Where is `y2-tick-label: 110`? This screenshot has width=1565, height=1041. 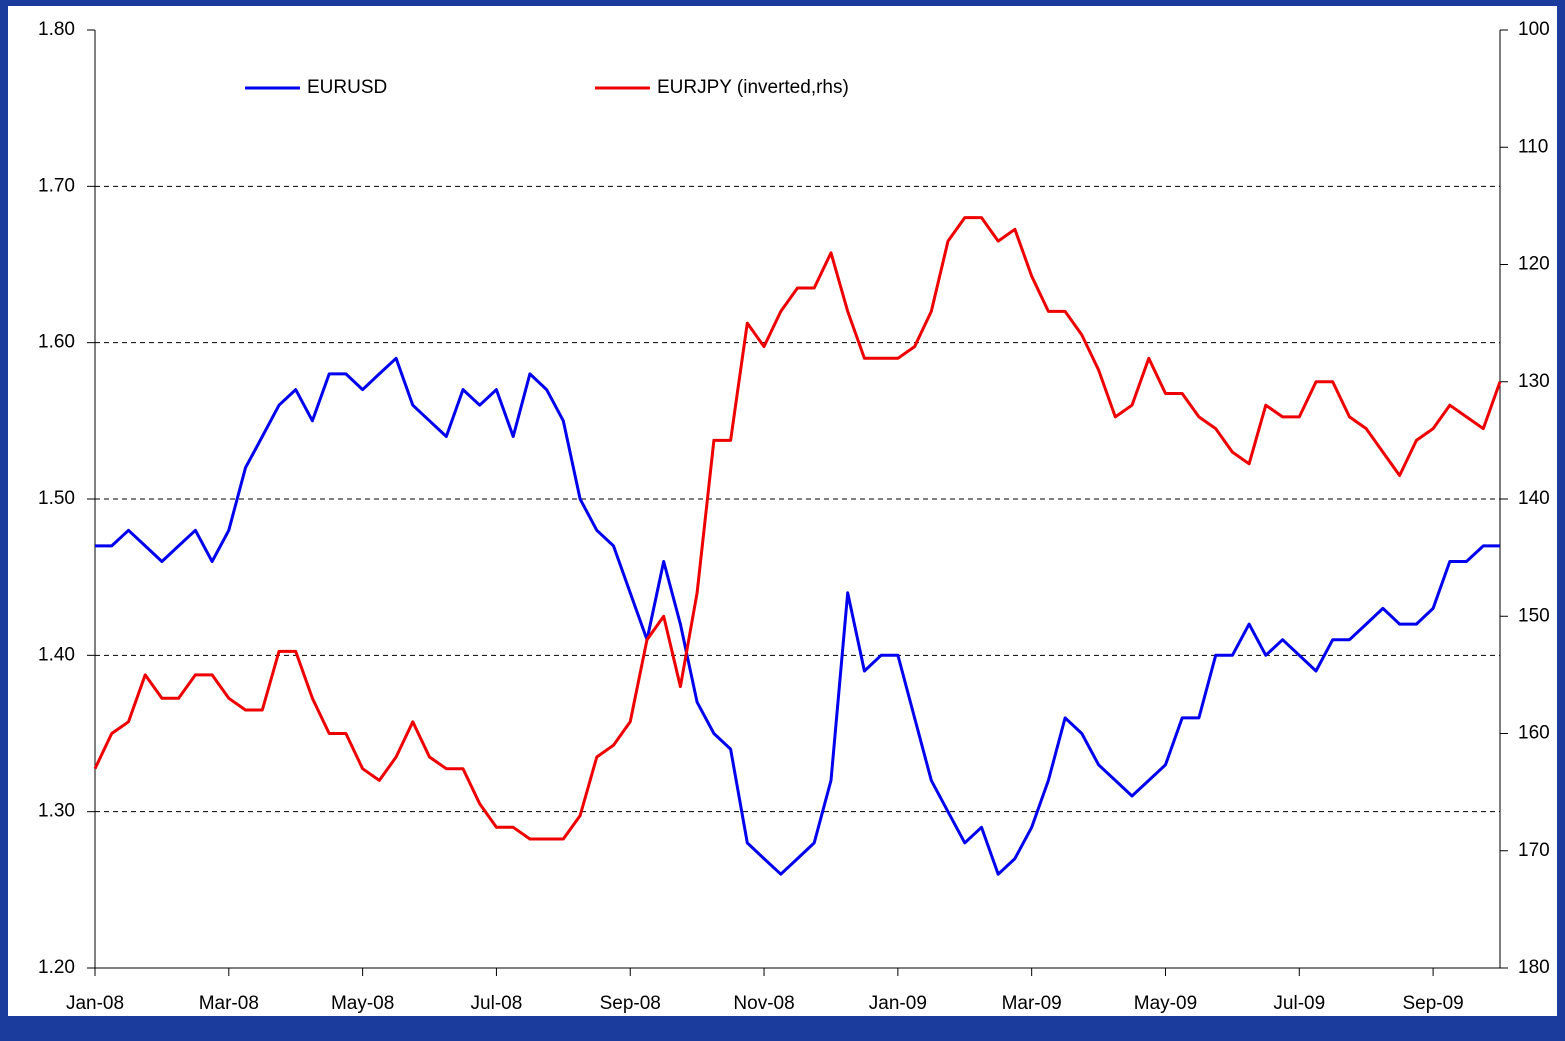
y2-tick-label: 110 is located at coordinates (1533, 146).